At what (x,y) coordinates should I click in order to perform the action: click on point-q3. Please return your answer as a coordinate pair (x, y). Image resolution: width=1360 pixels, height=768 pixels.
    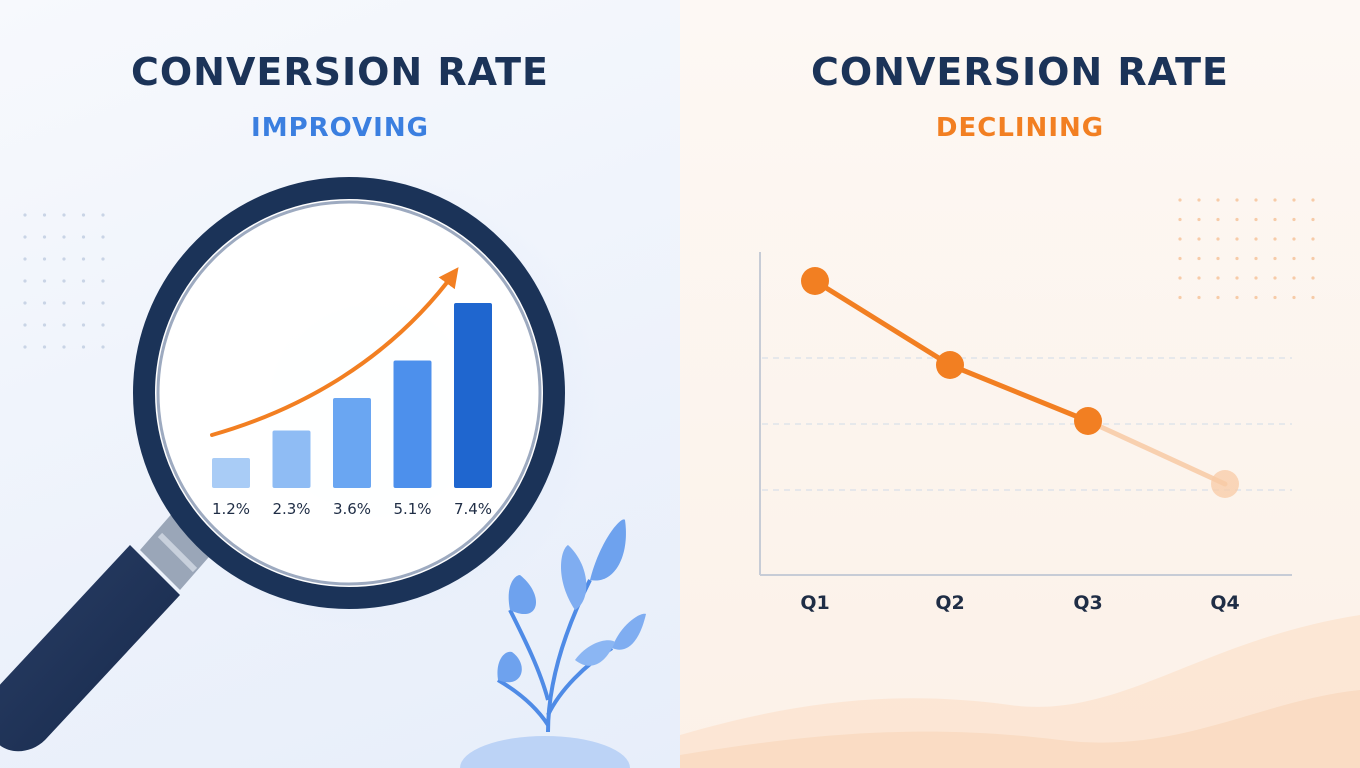
    Looking at the image, I should click on (1088, 421).